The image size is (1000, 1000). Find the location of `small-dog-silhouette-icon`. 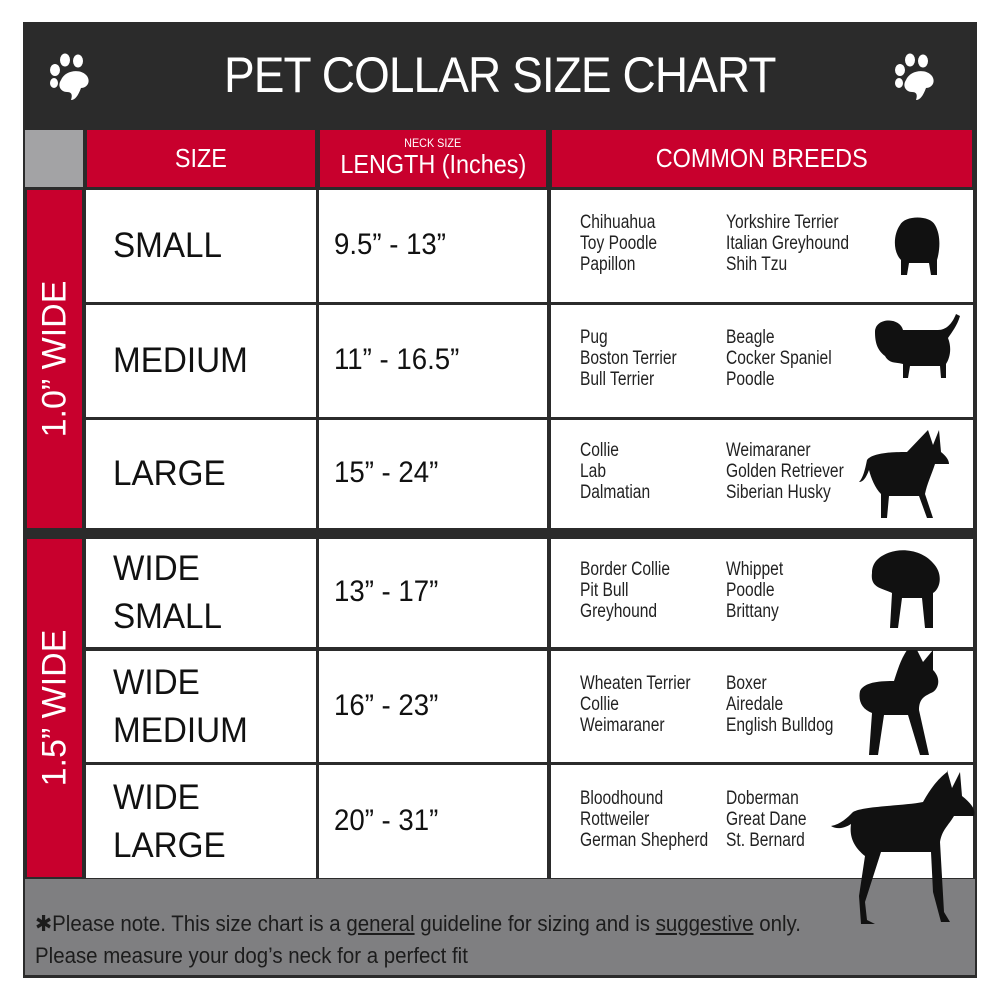

small-dog-silhouette-icon is located at coordinates (917, 246).